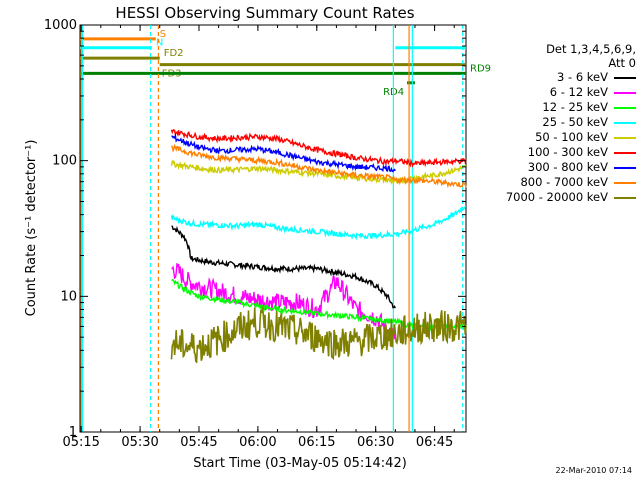 This screenshot has height=480, width=640. What do you see at coordinates (300, 463) in the screenshot?
I see `x-axis-label: Start Time (03-May-05 05:14:42)` at bounding box center [300, 463].